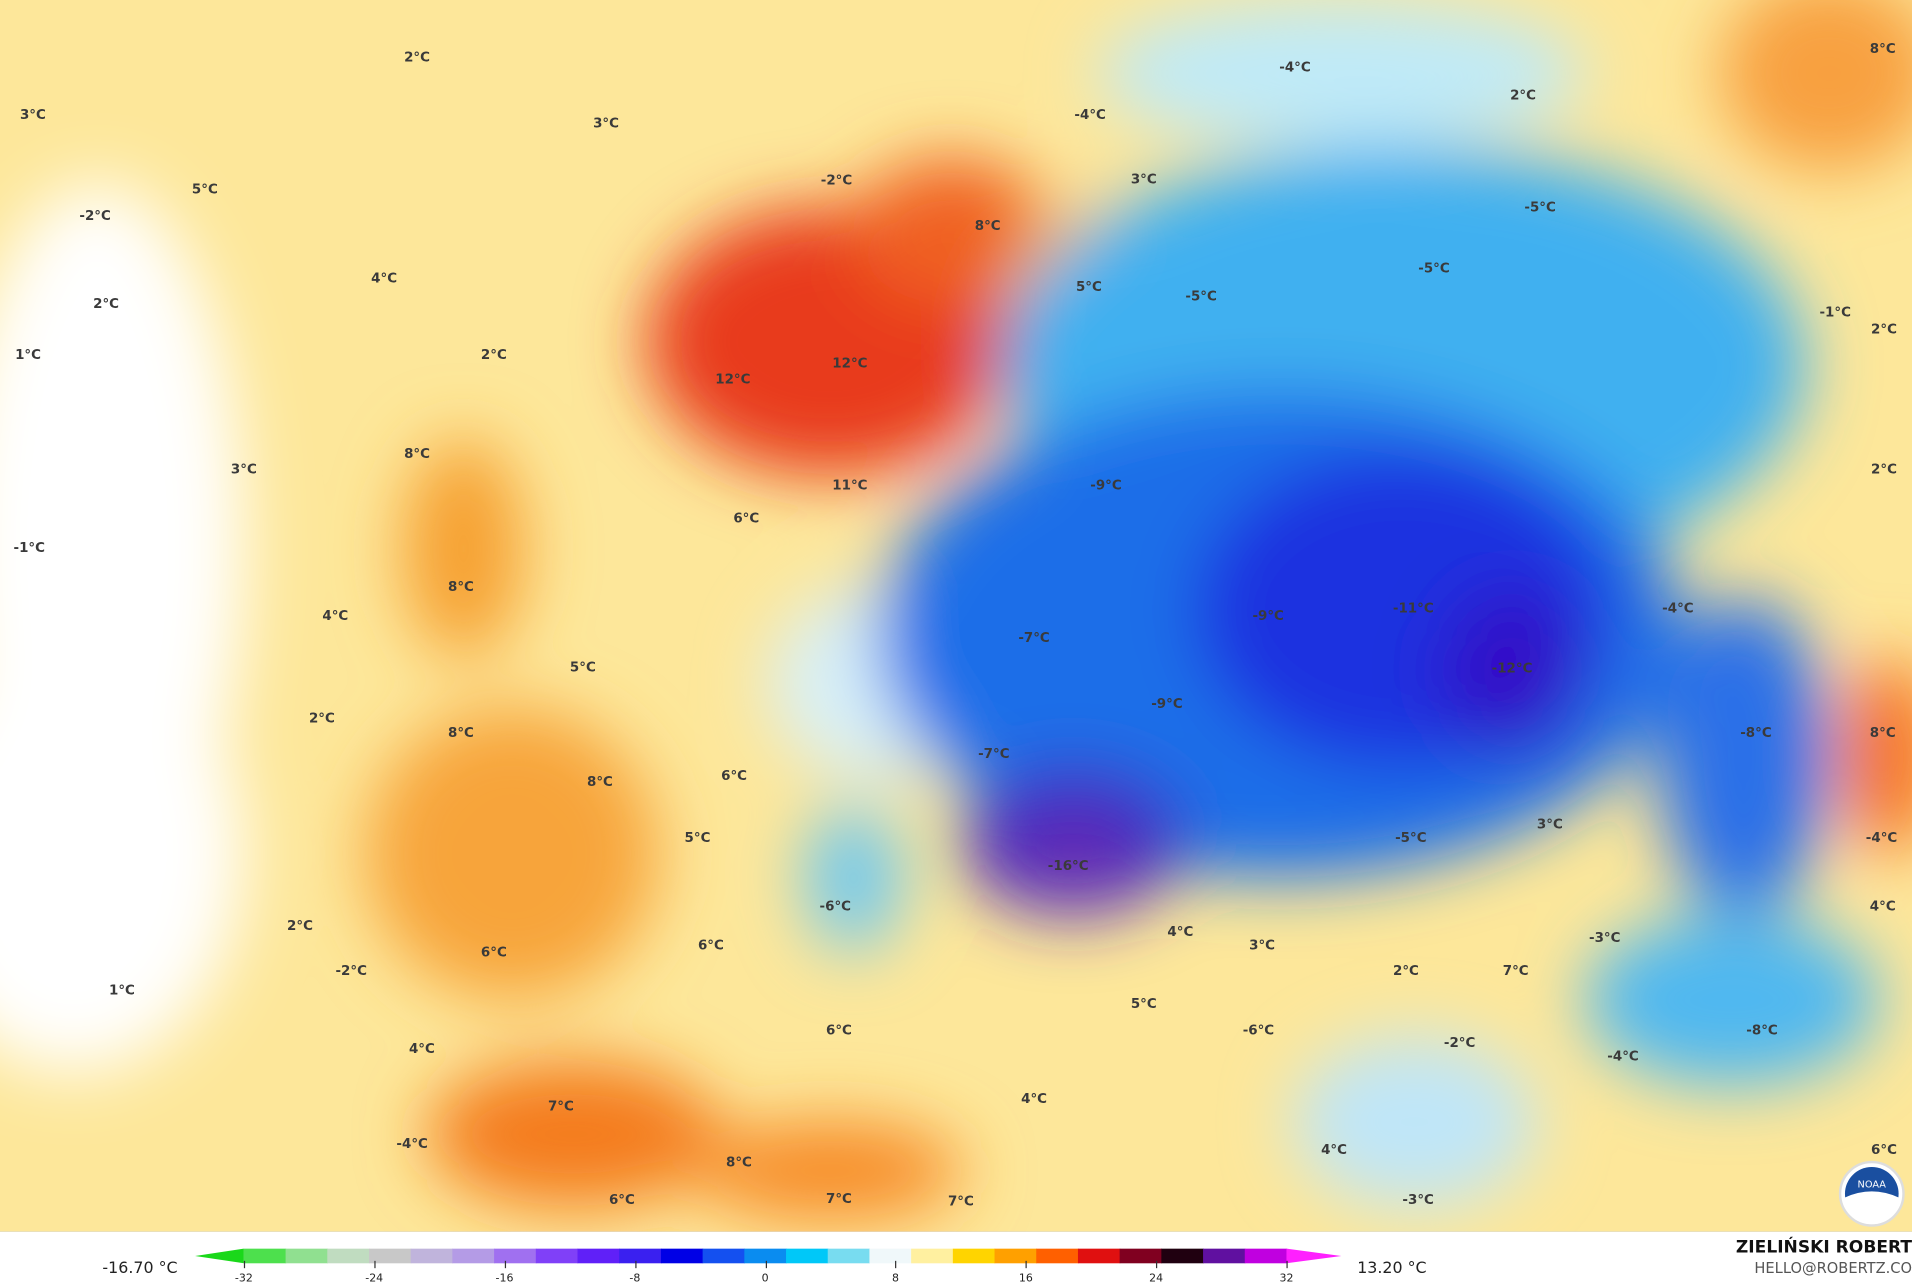 The width and height of the screenshot is (1912, 1287). I want to click on tick-label: -24, so click(374, 1279).